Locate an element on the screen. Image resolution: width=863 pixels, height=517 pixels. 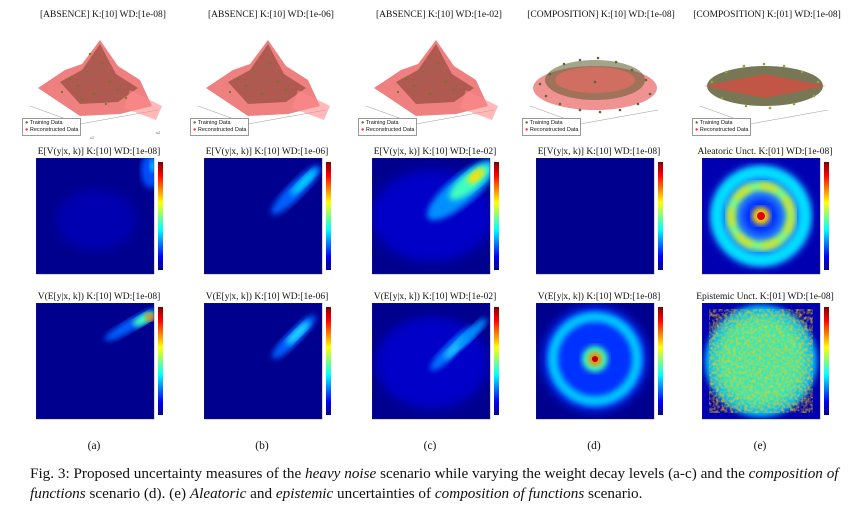
caption-emphasis: Aleatoric is located at coordinates (218, 493).